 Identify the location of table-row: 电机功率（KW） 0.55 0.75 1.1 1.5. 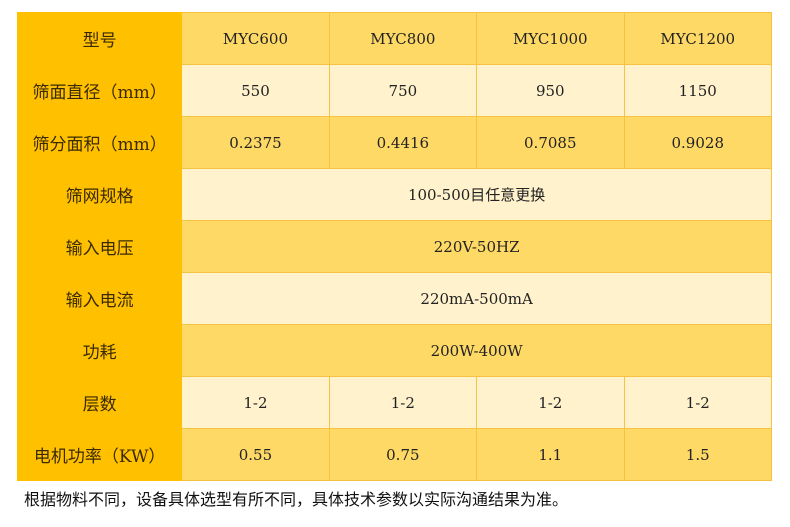
(394, 454).